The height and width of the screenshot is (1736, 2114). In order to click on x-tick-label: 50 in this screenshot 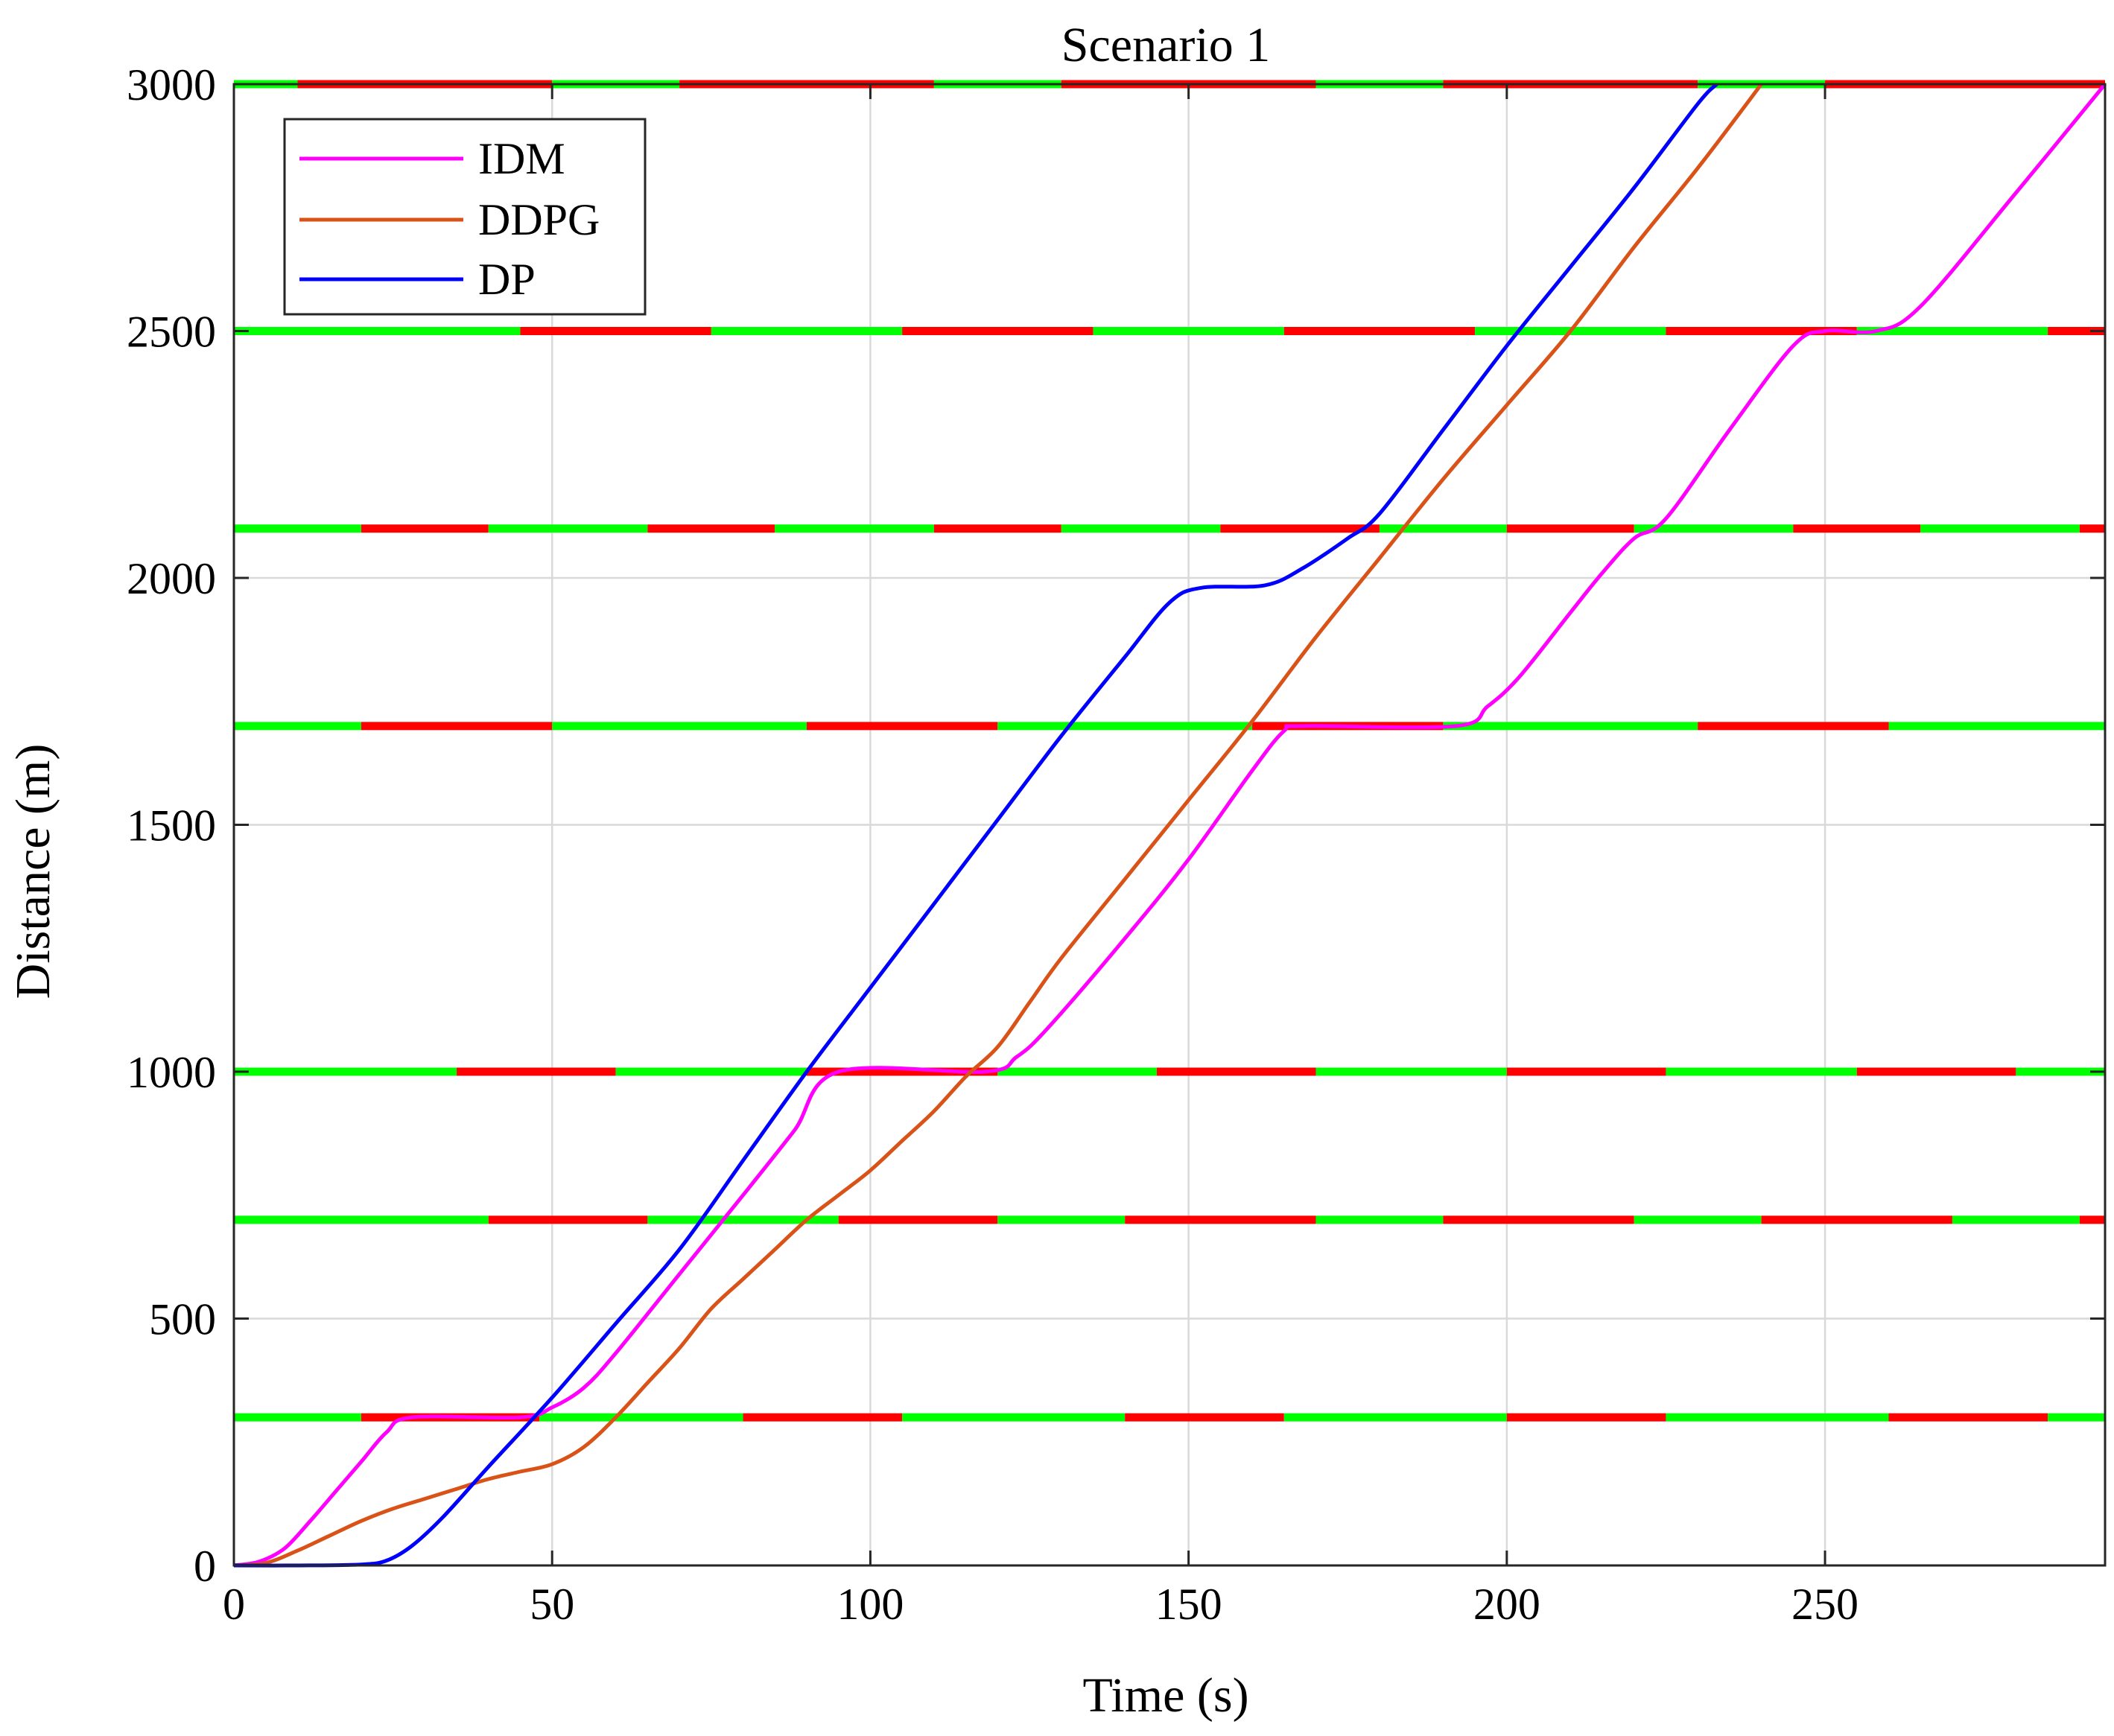, I will do `click(552, 1605)`.